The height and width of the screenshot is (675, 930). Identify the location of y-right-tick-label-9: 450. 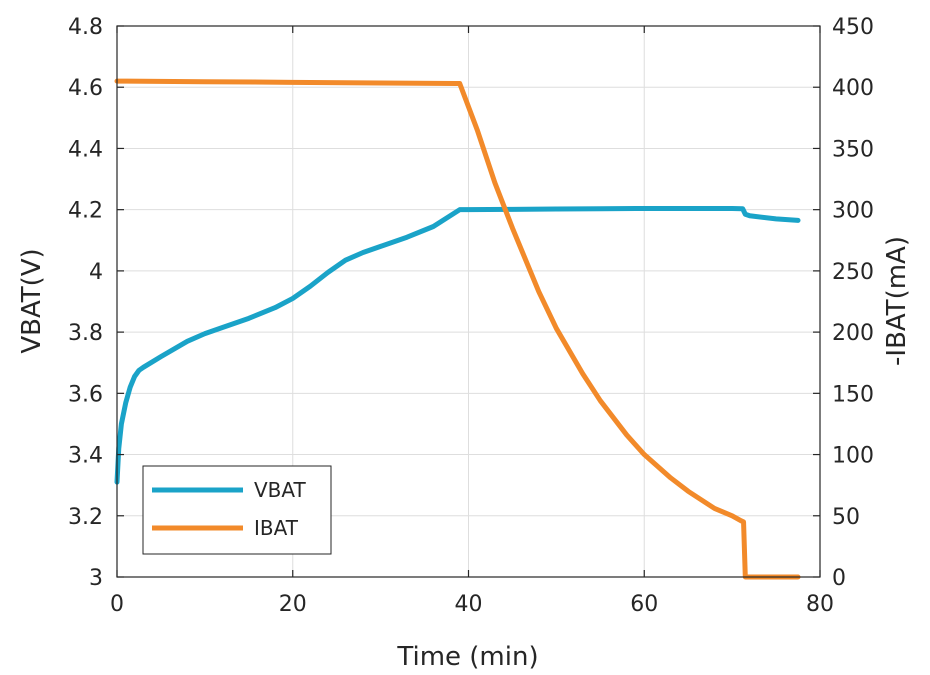
(853, 27).